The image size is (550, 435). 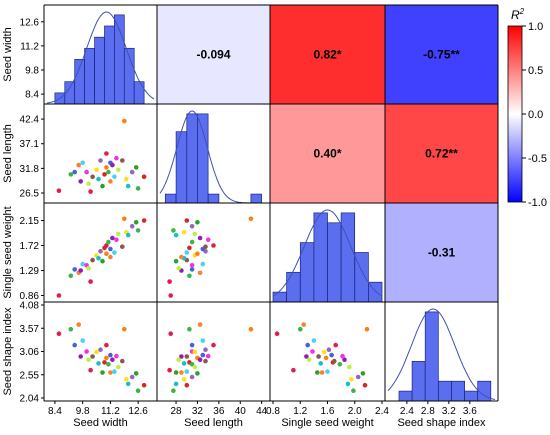 I want to click on colorbar-tick-label: 1.0, so click(x=535, y=27).